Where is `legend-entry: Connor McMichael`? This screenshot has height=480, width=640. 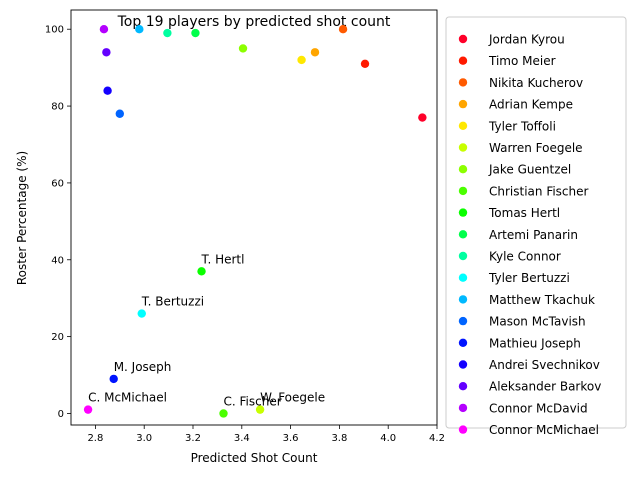
legend-entry: Connor McMichael is located at coordinates (544, 430).